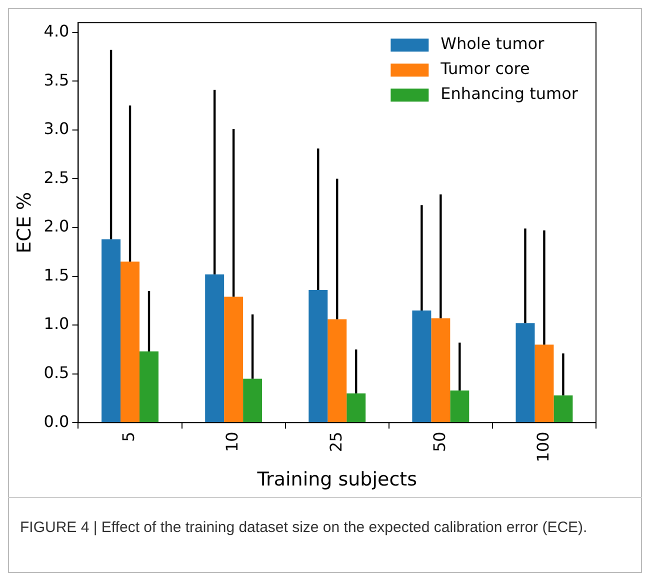 This screenshot has width=652, height=581. Describe the element at coordinates (57, 31) in the screenshot. I see `y-tick-label: 4.0` at that location.